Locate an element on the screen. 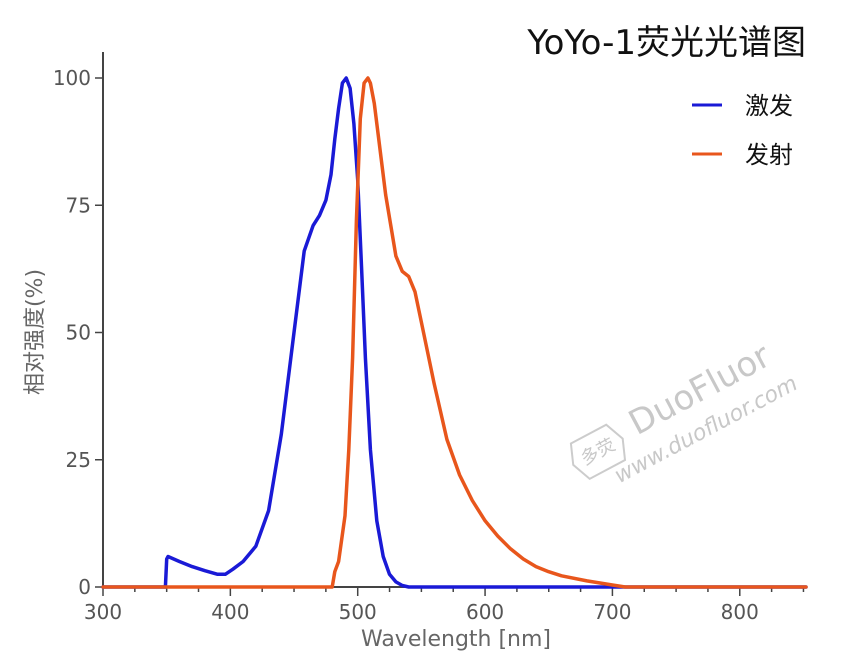  x-tick-label: 300 is located at coordinates (103, 612).